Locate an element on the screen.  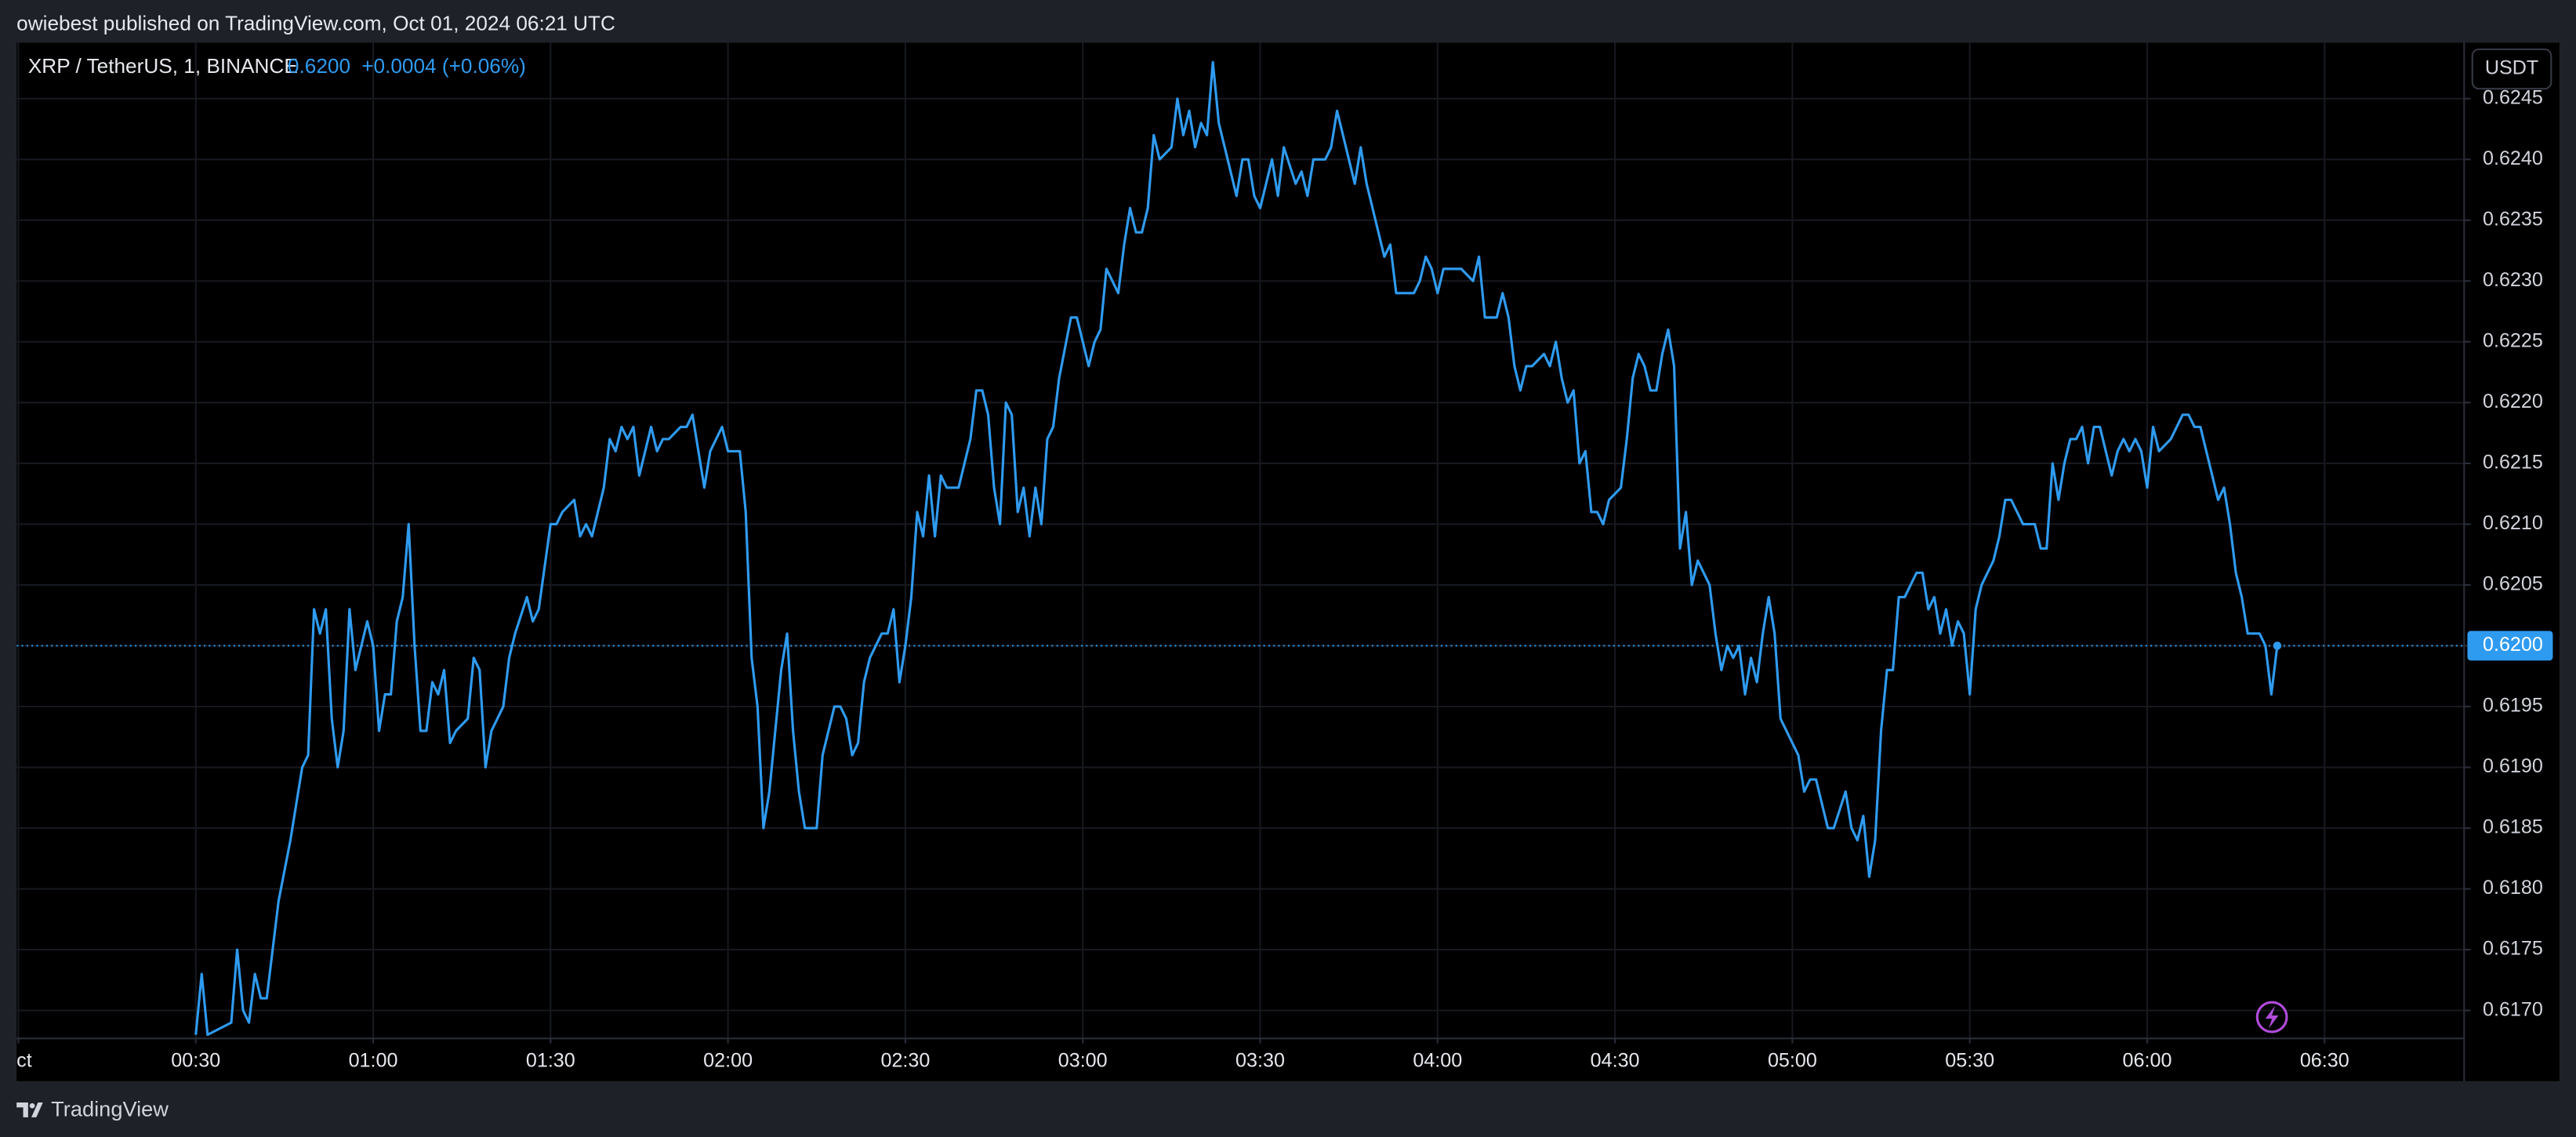
y-tick-label: 0.6225 is located at coordinates (2513, 341).